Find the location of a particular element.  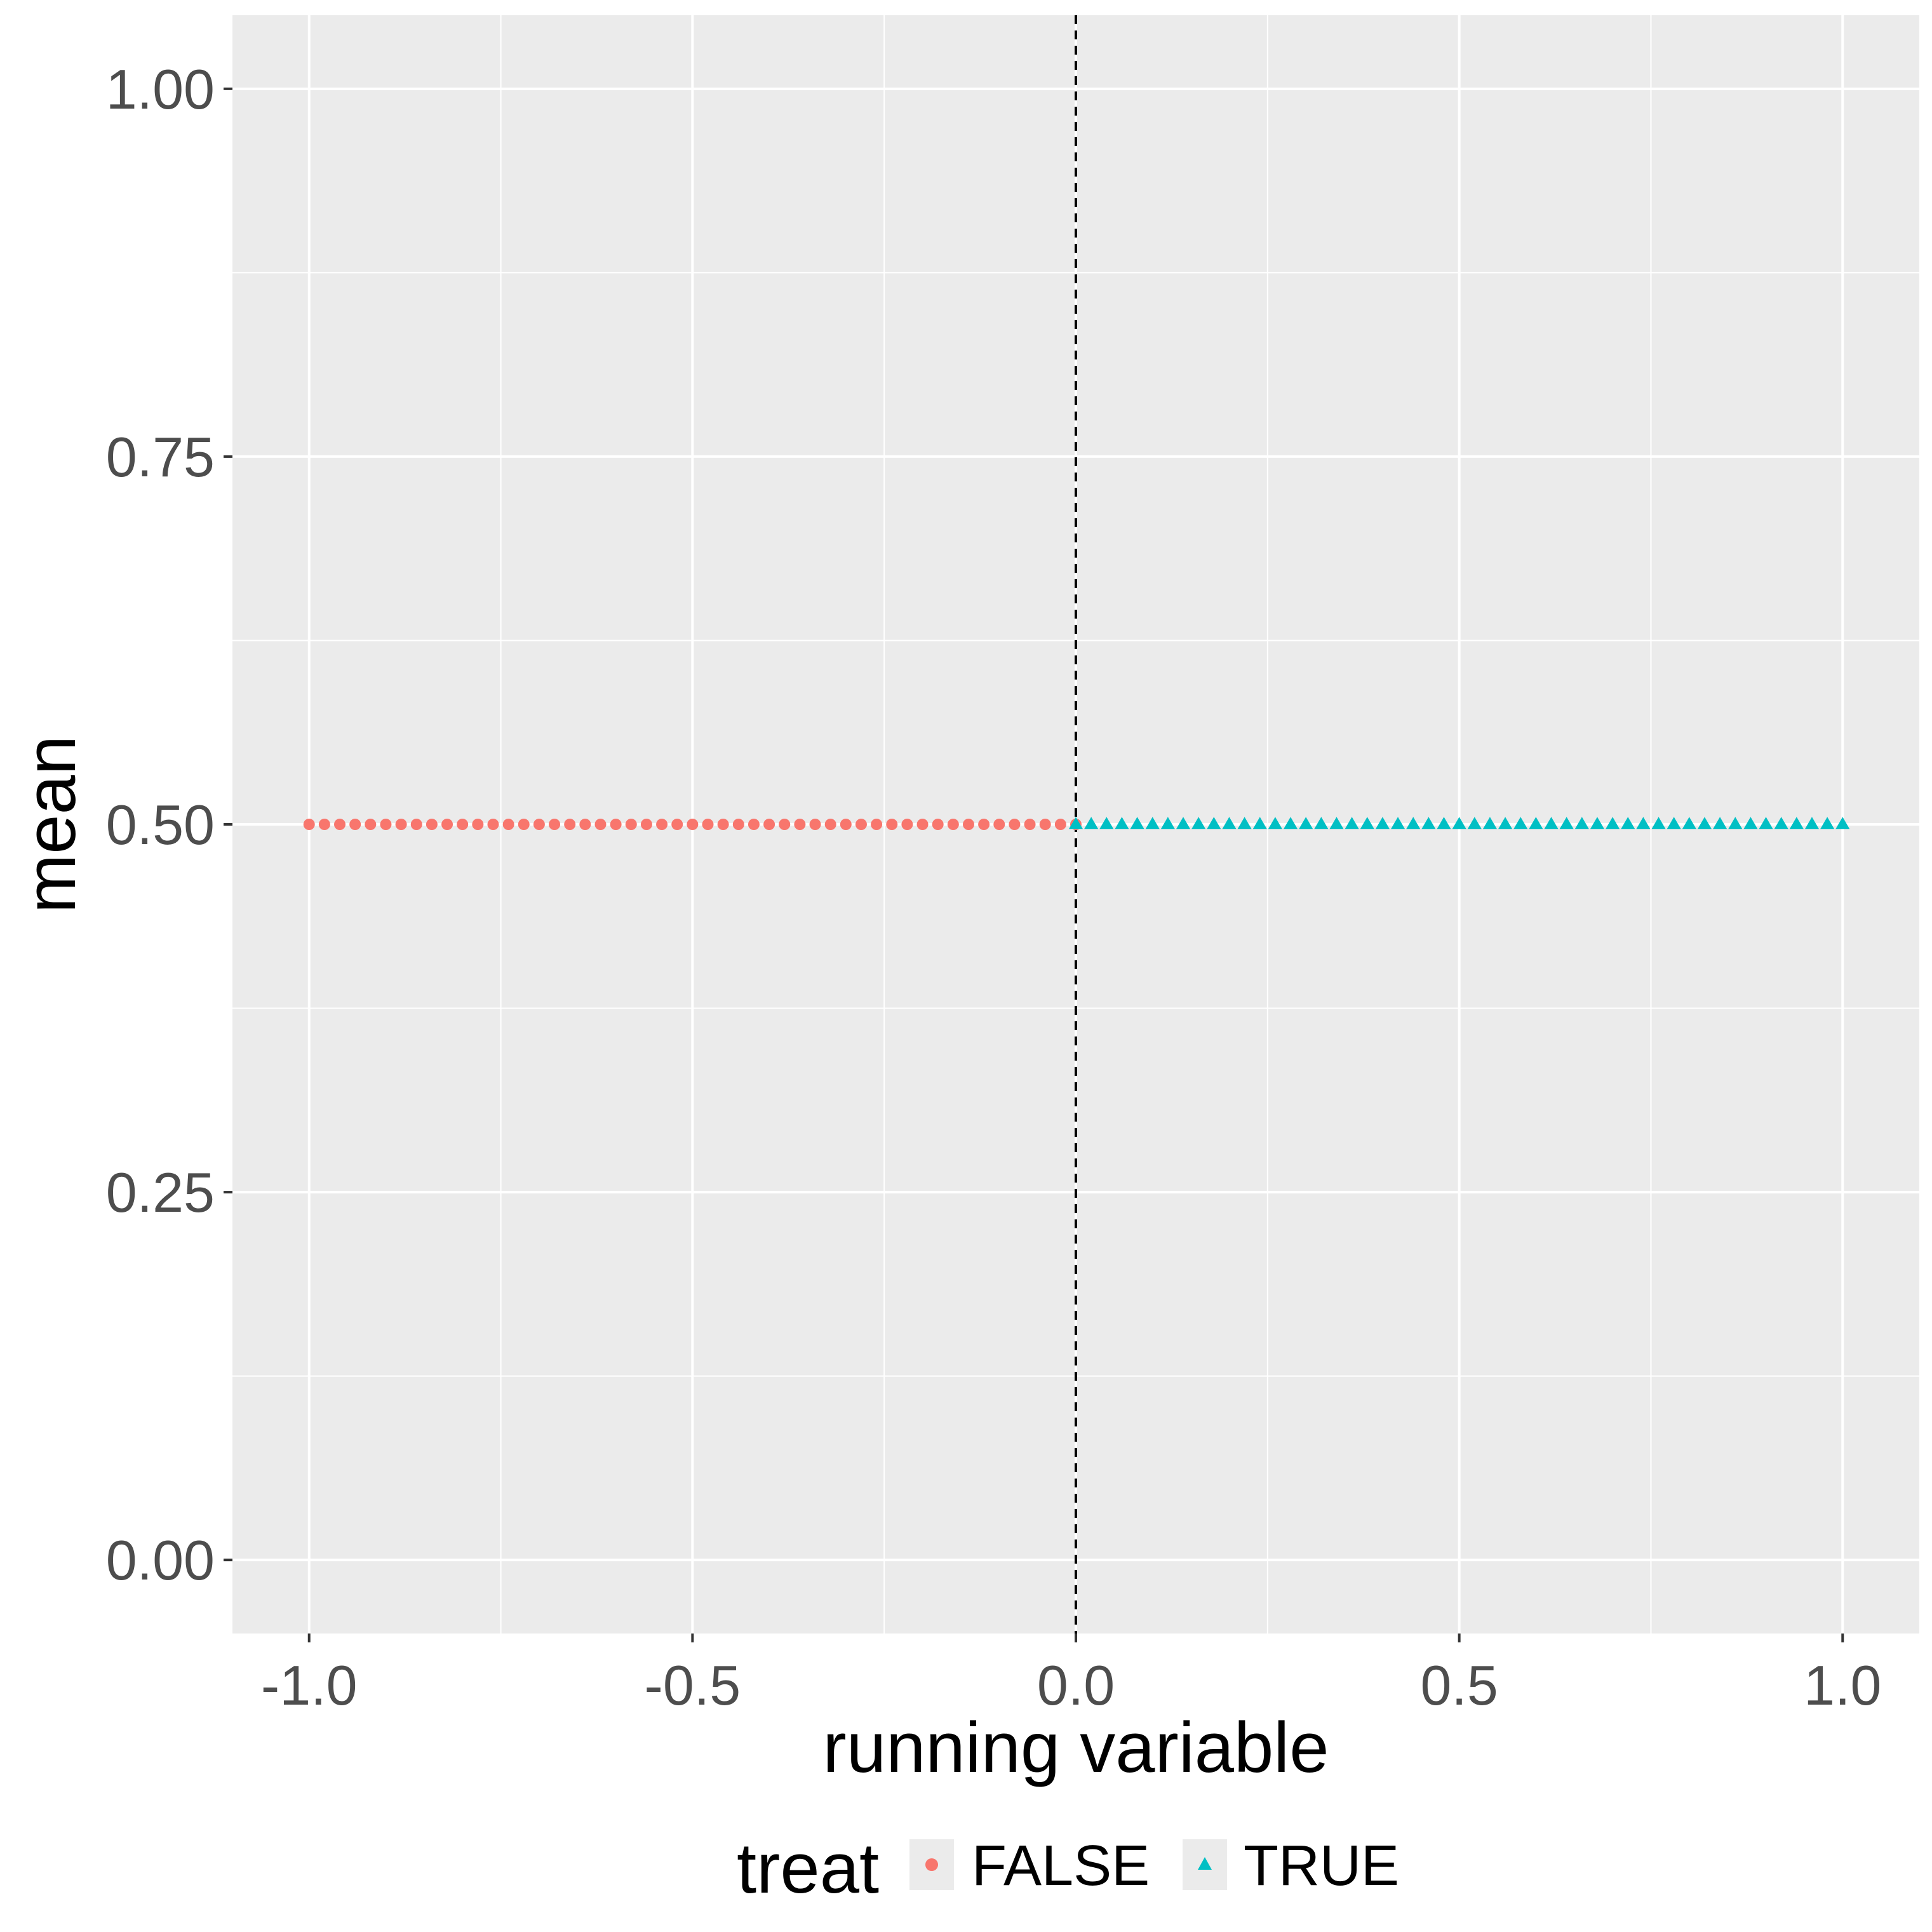

x-tick-label: -1.0 is located at coordinates (309, 1685).